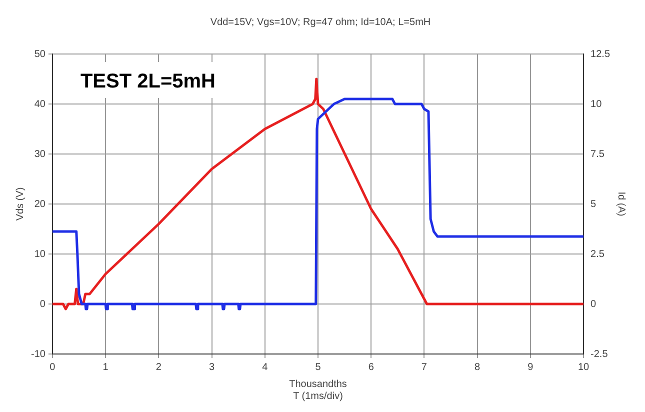  What do you see at coordinates (40, 204) in the screenshot?
I see `y-tick-label: 20` at bounding box center [40, 204].